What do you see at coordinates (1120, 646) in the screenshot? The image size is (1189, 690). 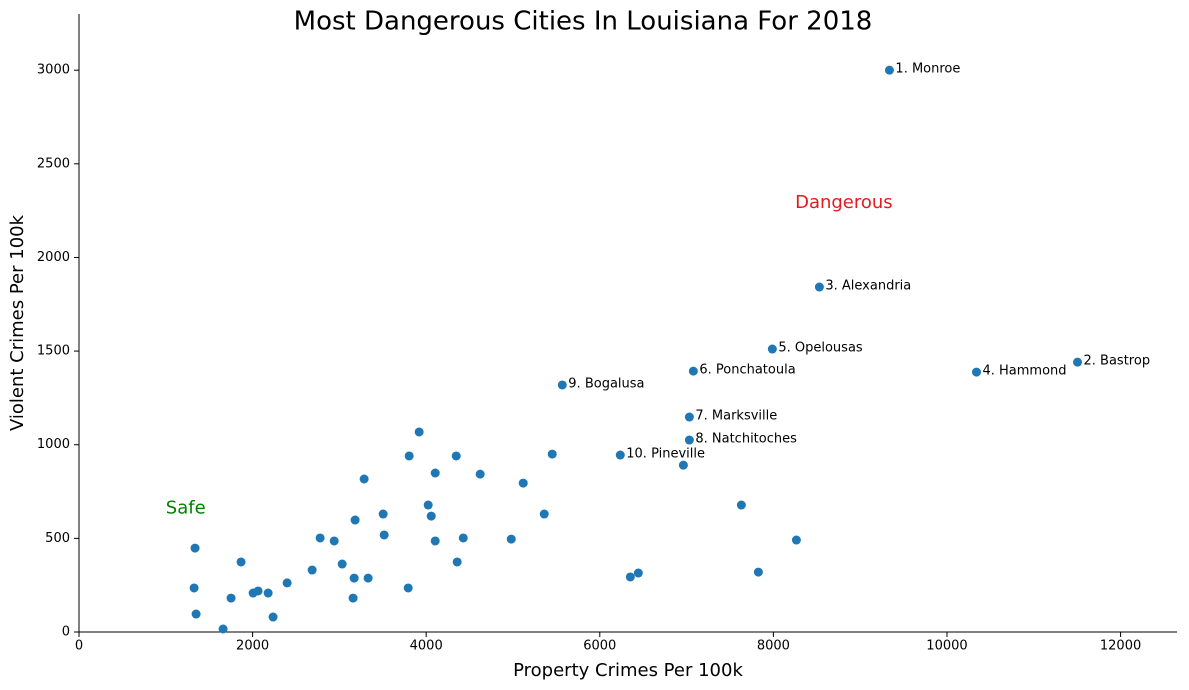 I see `x-tick-label: 12000` at bounding box center [1120, 646].